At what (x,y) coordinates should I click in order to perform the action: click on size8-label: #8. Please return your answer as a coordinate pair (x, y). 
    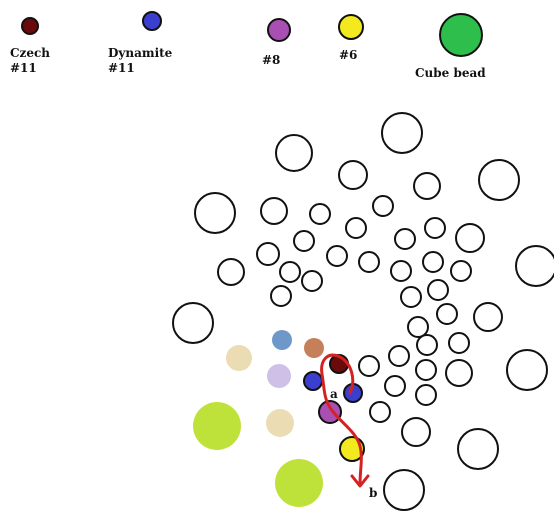
    Looking at the image, I should click on (271, 60).